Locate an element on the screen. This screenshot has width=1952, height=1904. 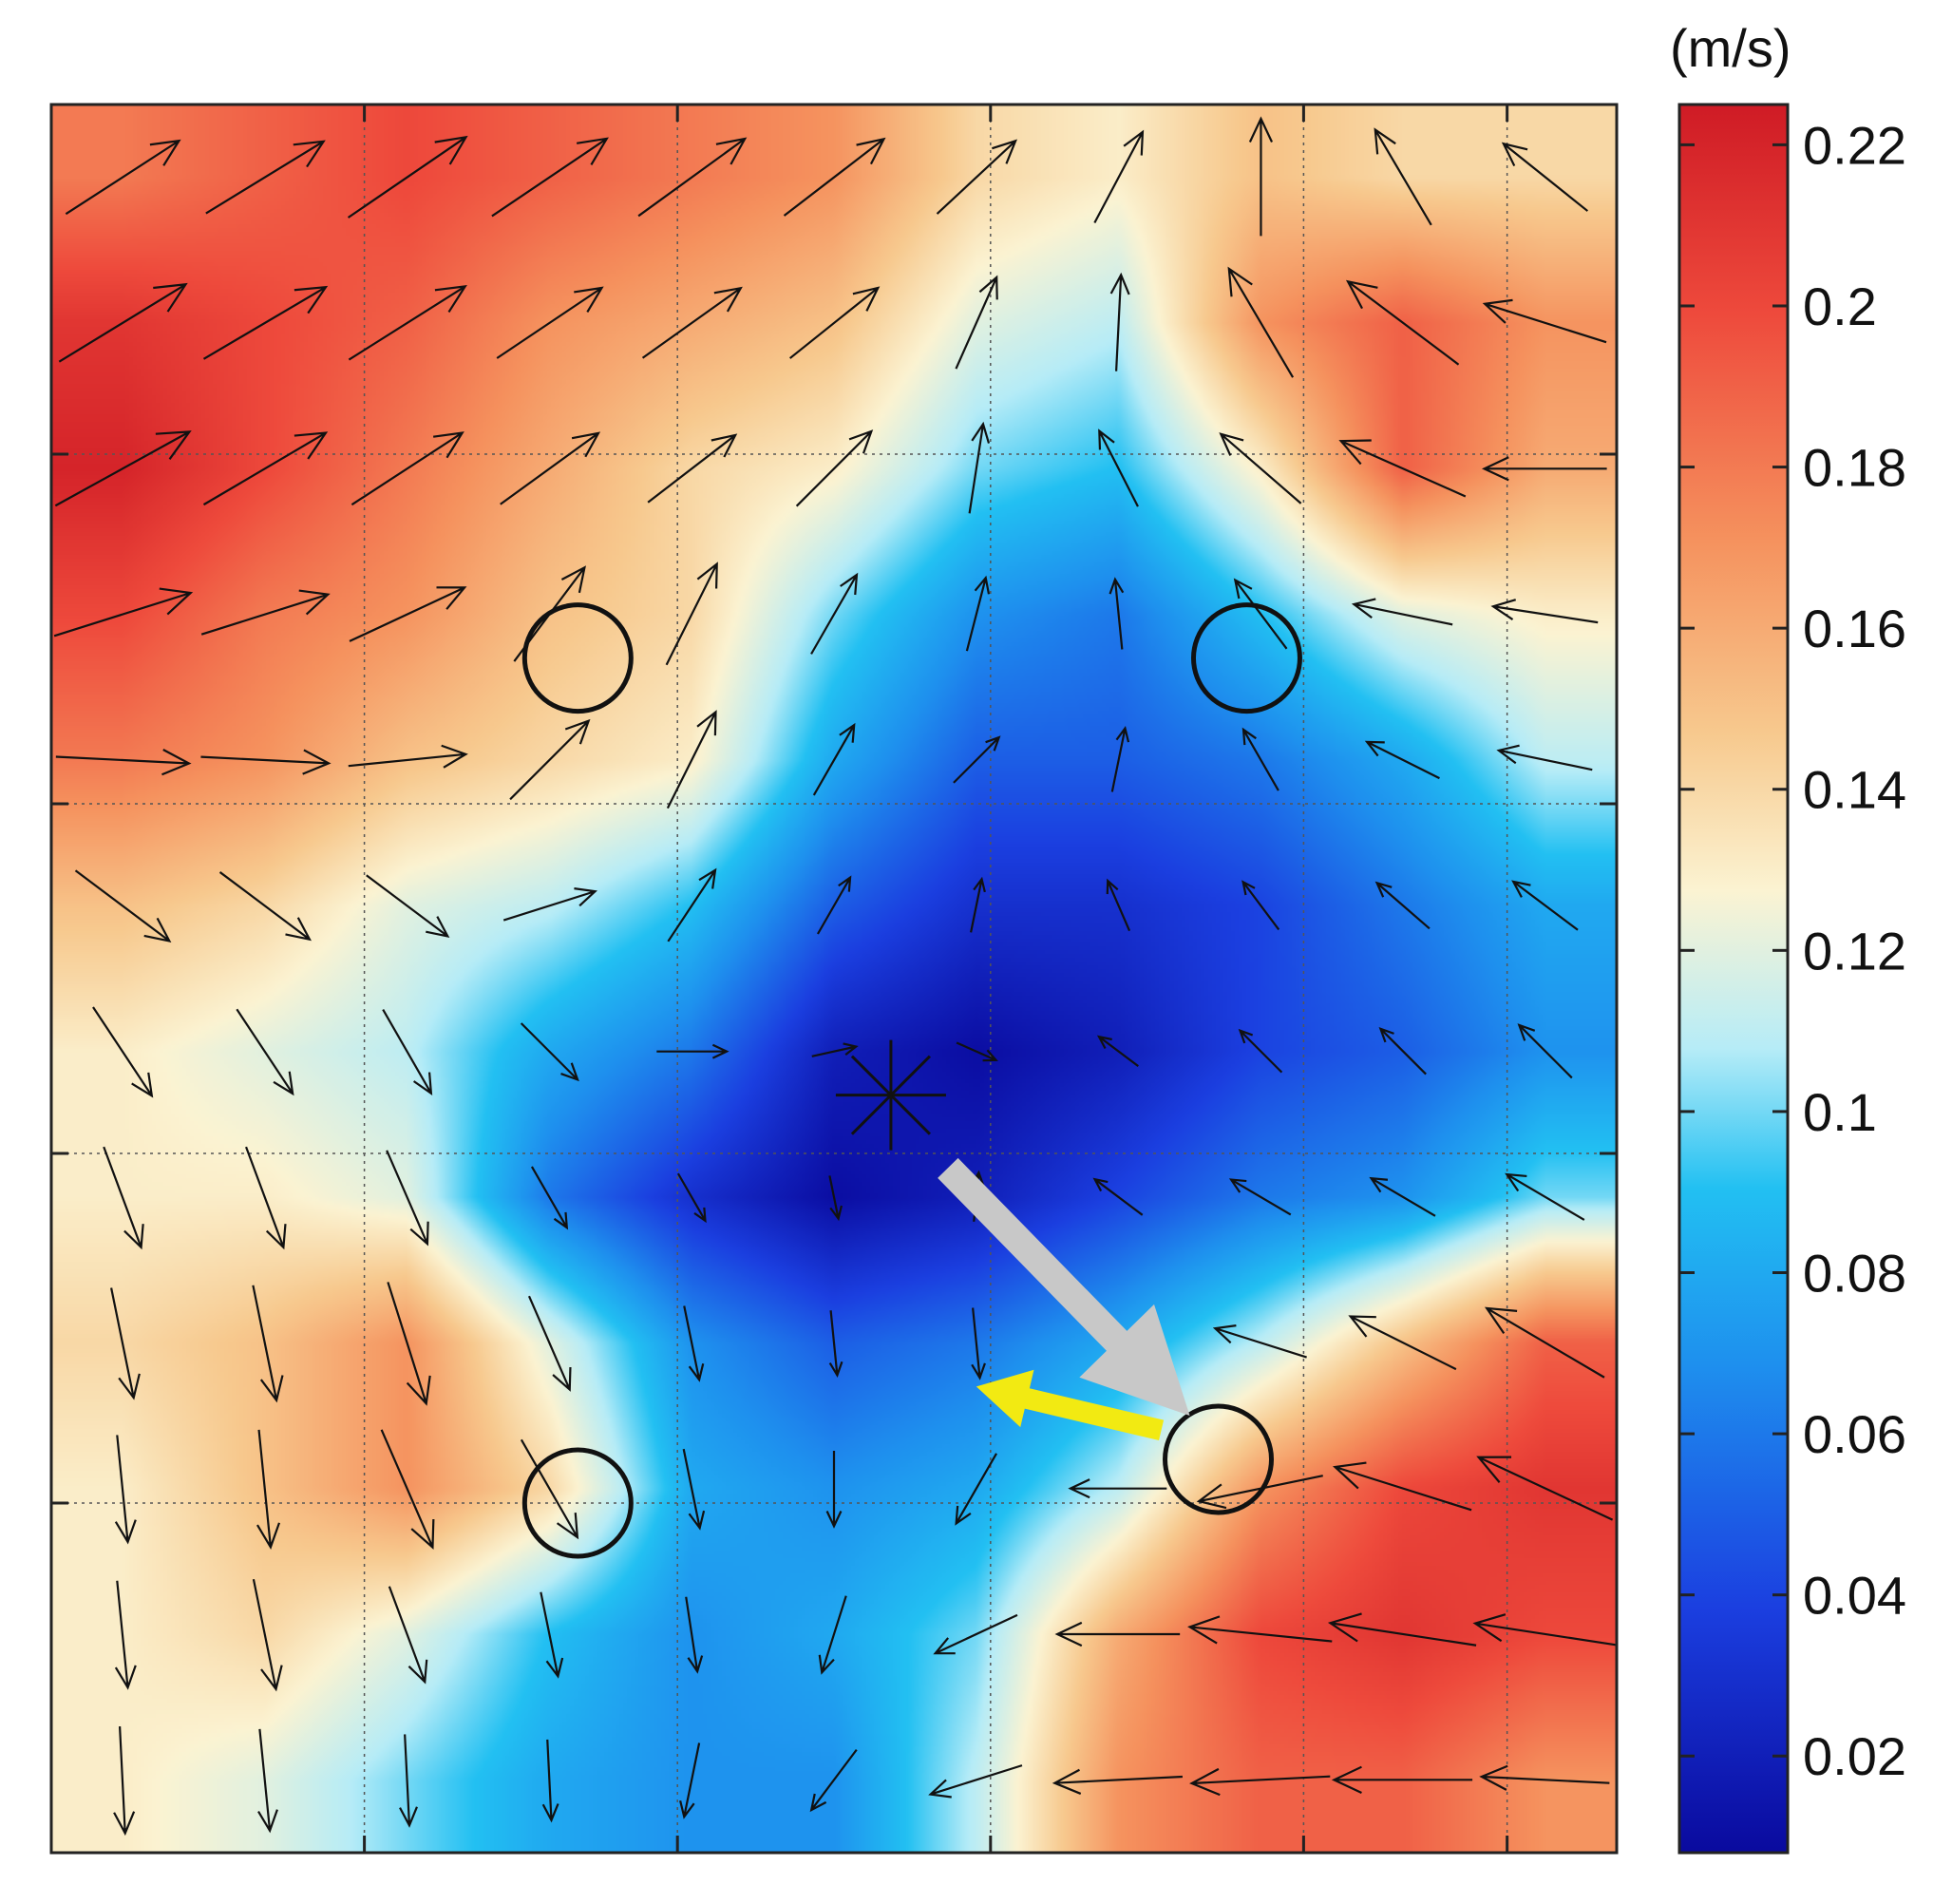
highlight-circle is located at coordinates (578, 1503).